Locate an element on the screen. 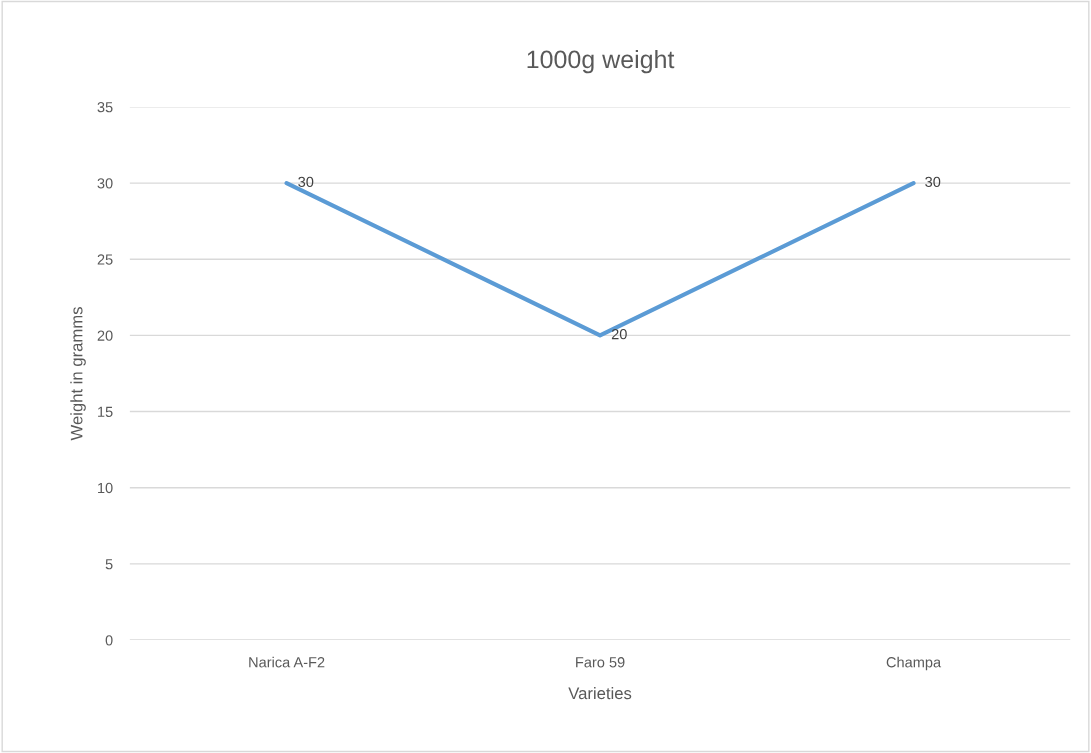  y-tick-label: 5 is located at coordinates (109, 564).